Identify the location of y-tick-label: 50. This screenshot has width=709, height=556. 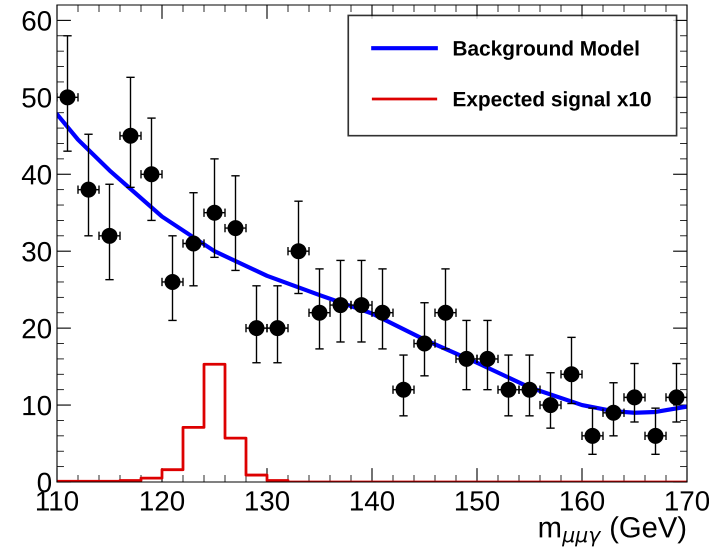
(37, 98).